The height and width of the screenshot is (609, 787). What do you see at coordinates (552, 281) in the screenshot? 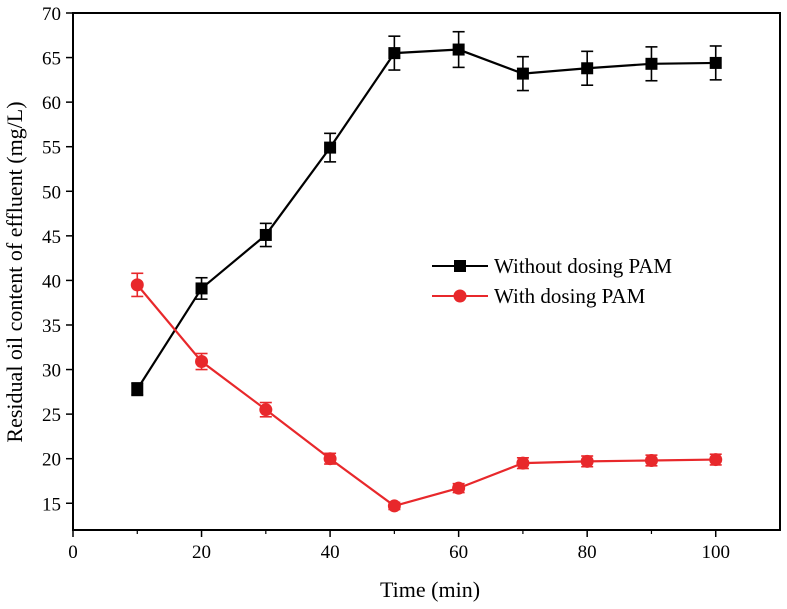
I see `legend: Without dosing PAM With dosing PAM` at bounding box center [552, 281].